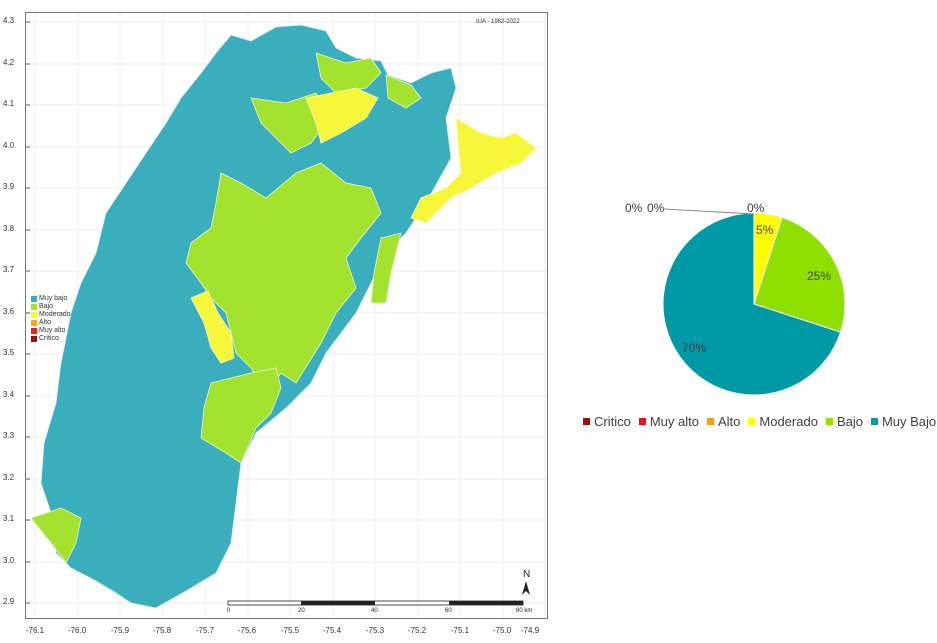 The height and width of the screenshot is (643, 937). I want to click on map-legend-item: Bajo, so click(51, 307).